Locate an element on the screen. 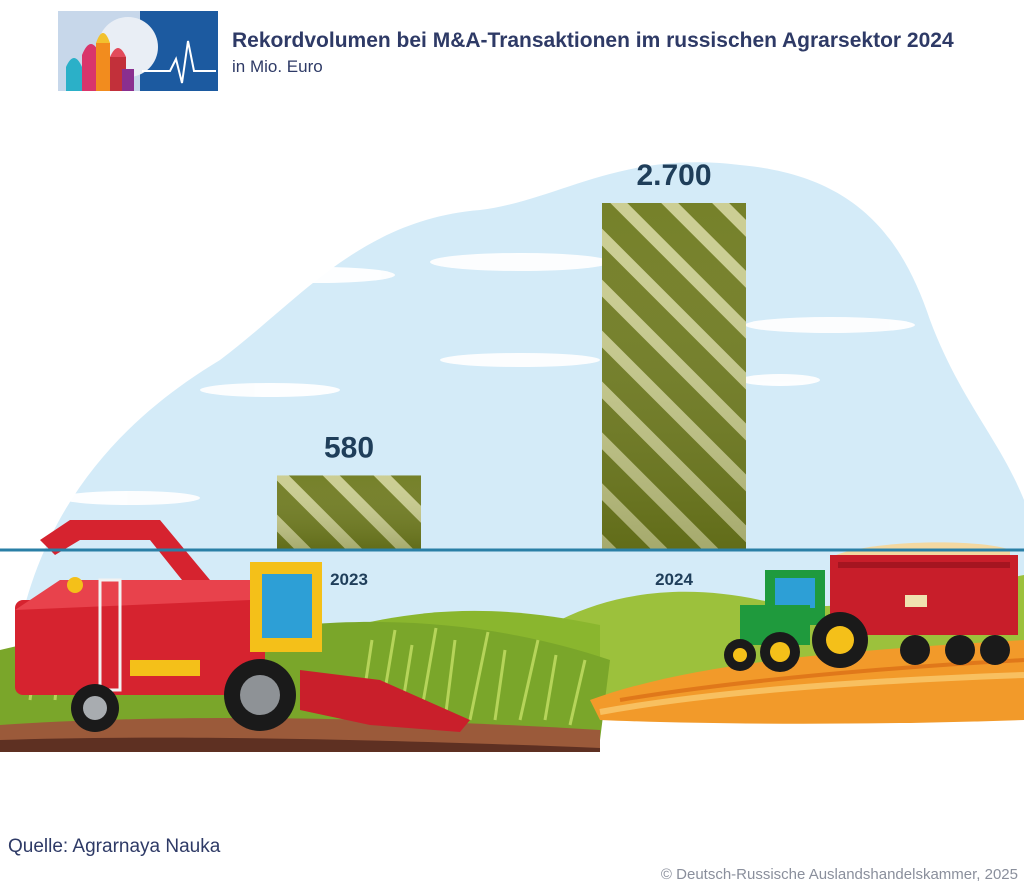 The image size is (1024, 893). chart-subtitle: in Mio. Euro is located at coordinates (277, 66).